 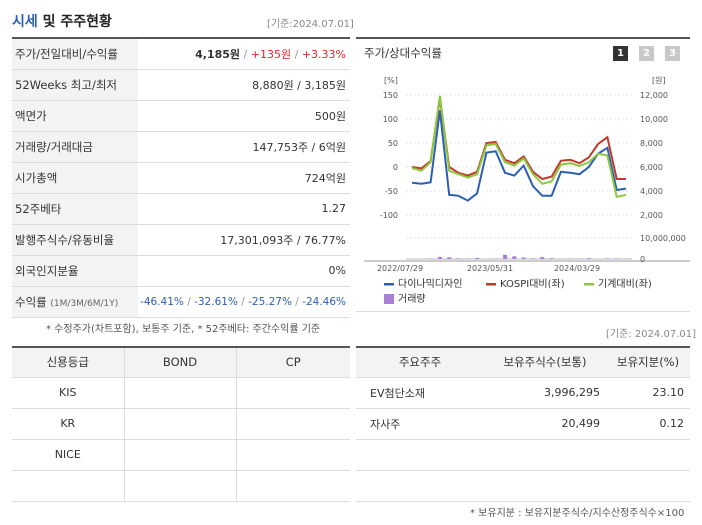 What do you see at coordinates (659, 80) in the screenshot?
I see `right-unit-label: [원]` at bounding box center [659, 80].